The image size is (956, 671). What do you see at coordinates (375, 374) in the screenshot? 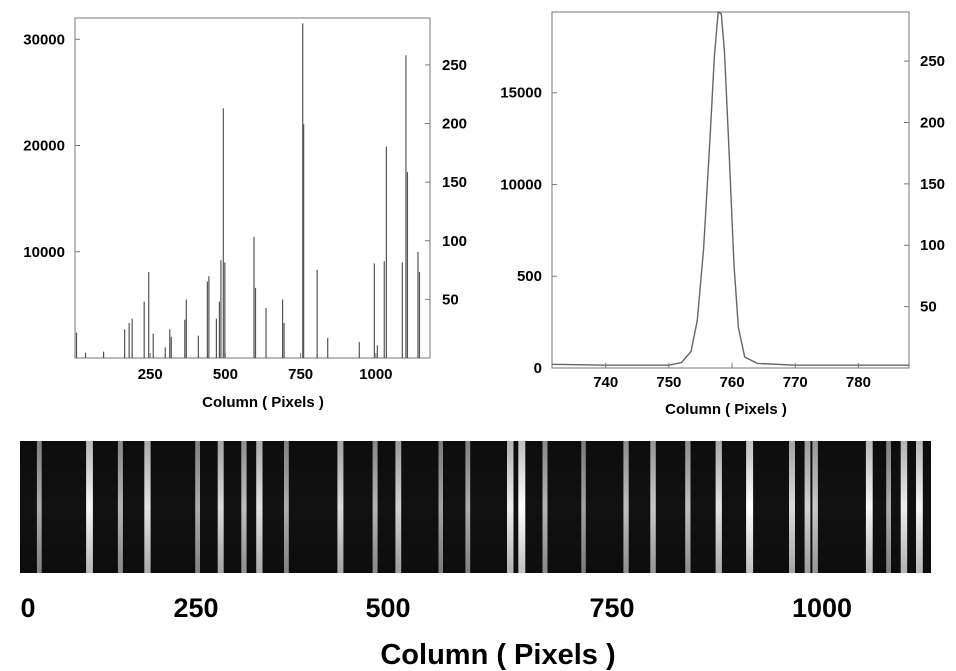
I see `full-spectrum-x-tick-label-3: 1000` at bounding box center [375, 374].